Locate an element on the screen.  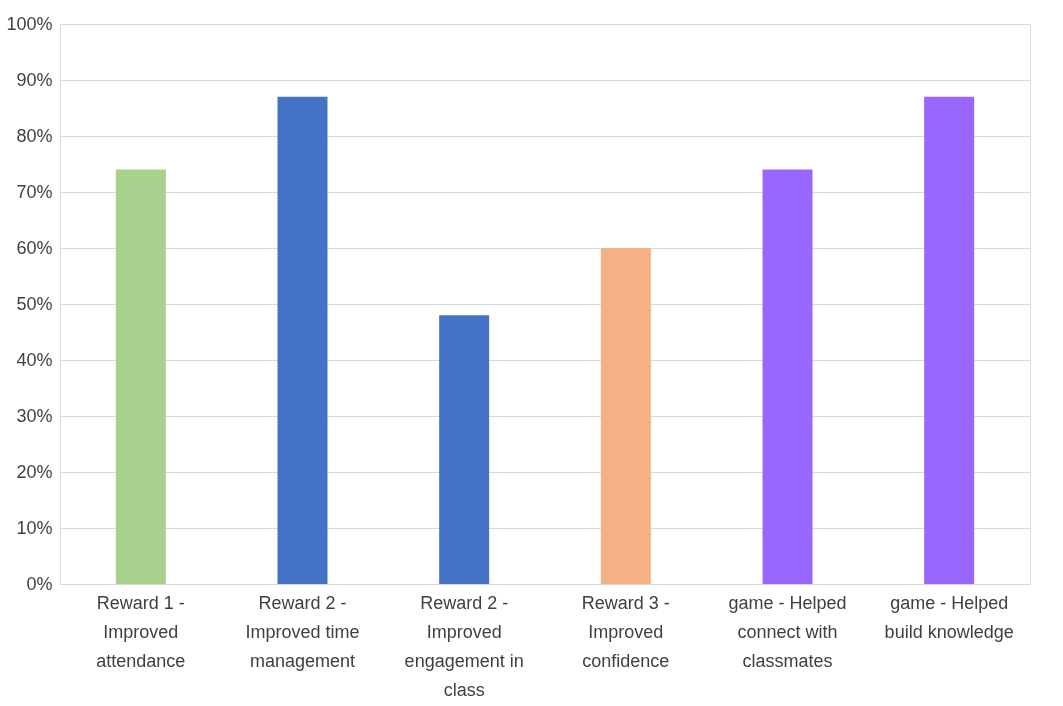
y-tick-label: 30% is located at coordinates (34, 415).